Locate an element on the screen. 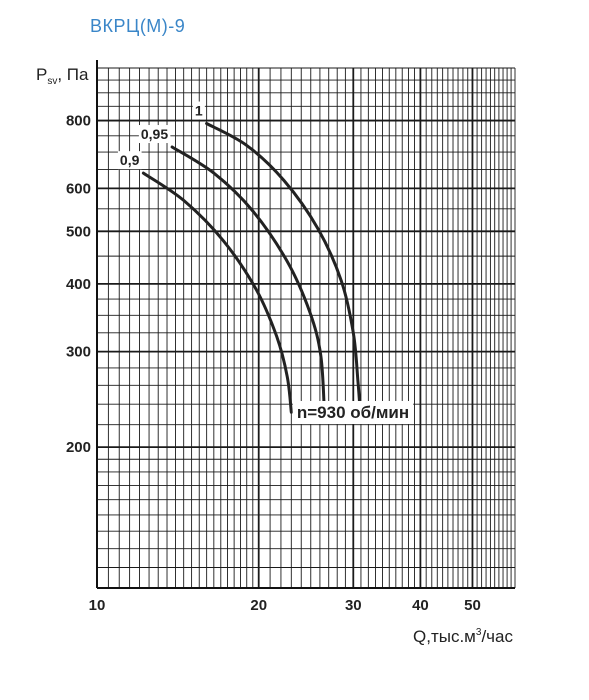  speed-annotation: n=930 об/мин is located at coordinates (353, 412).